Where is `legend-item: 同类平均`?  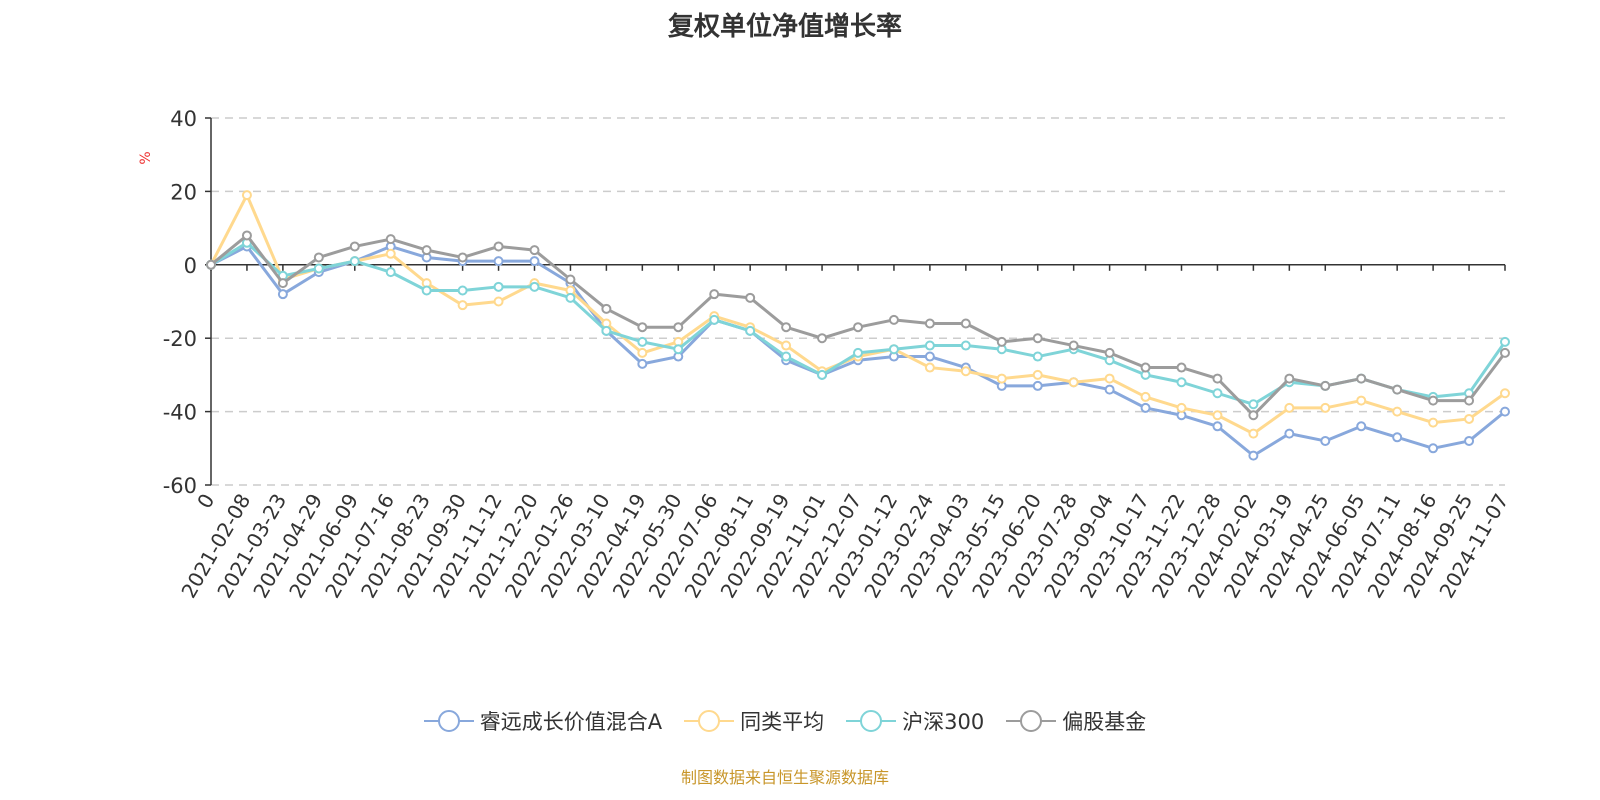 legend-item: 同类平均 is located at coordinates (754, 721).